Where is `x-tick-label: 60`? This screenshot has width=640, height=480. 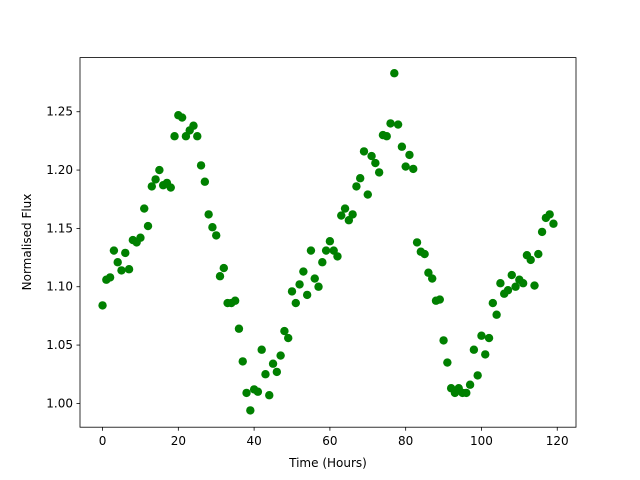
x-tick-label: 60 is located at coordinates (329, 441).